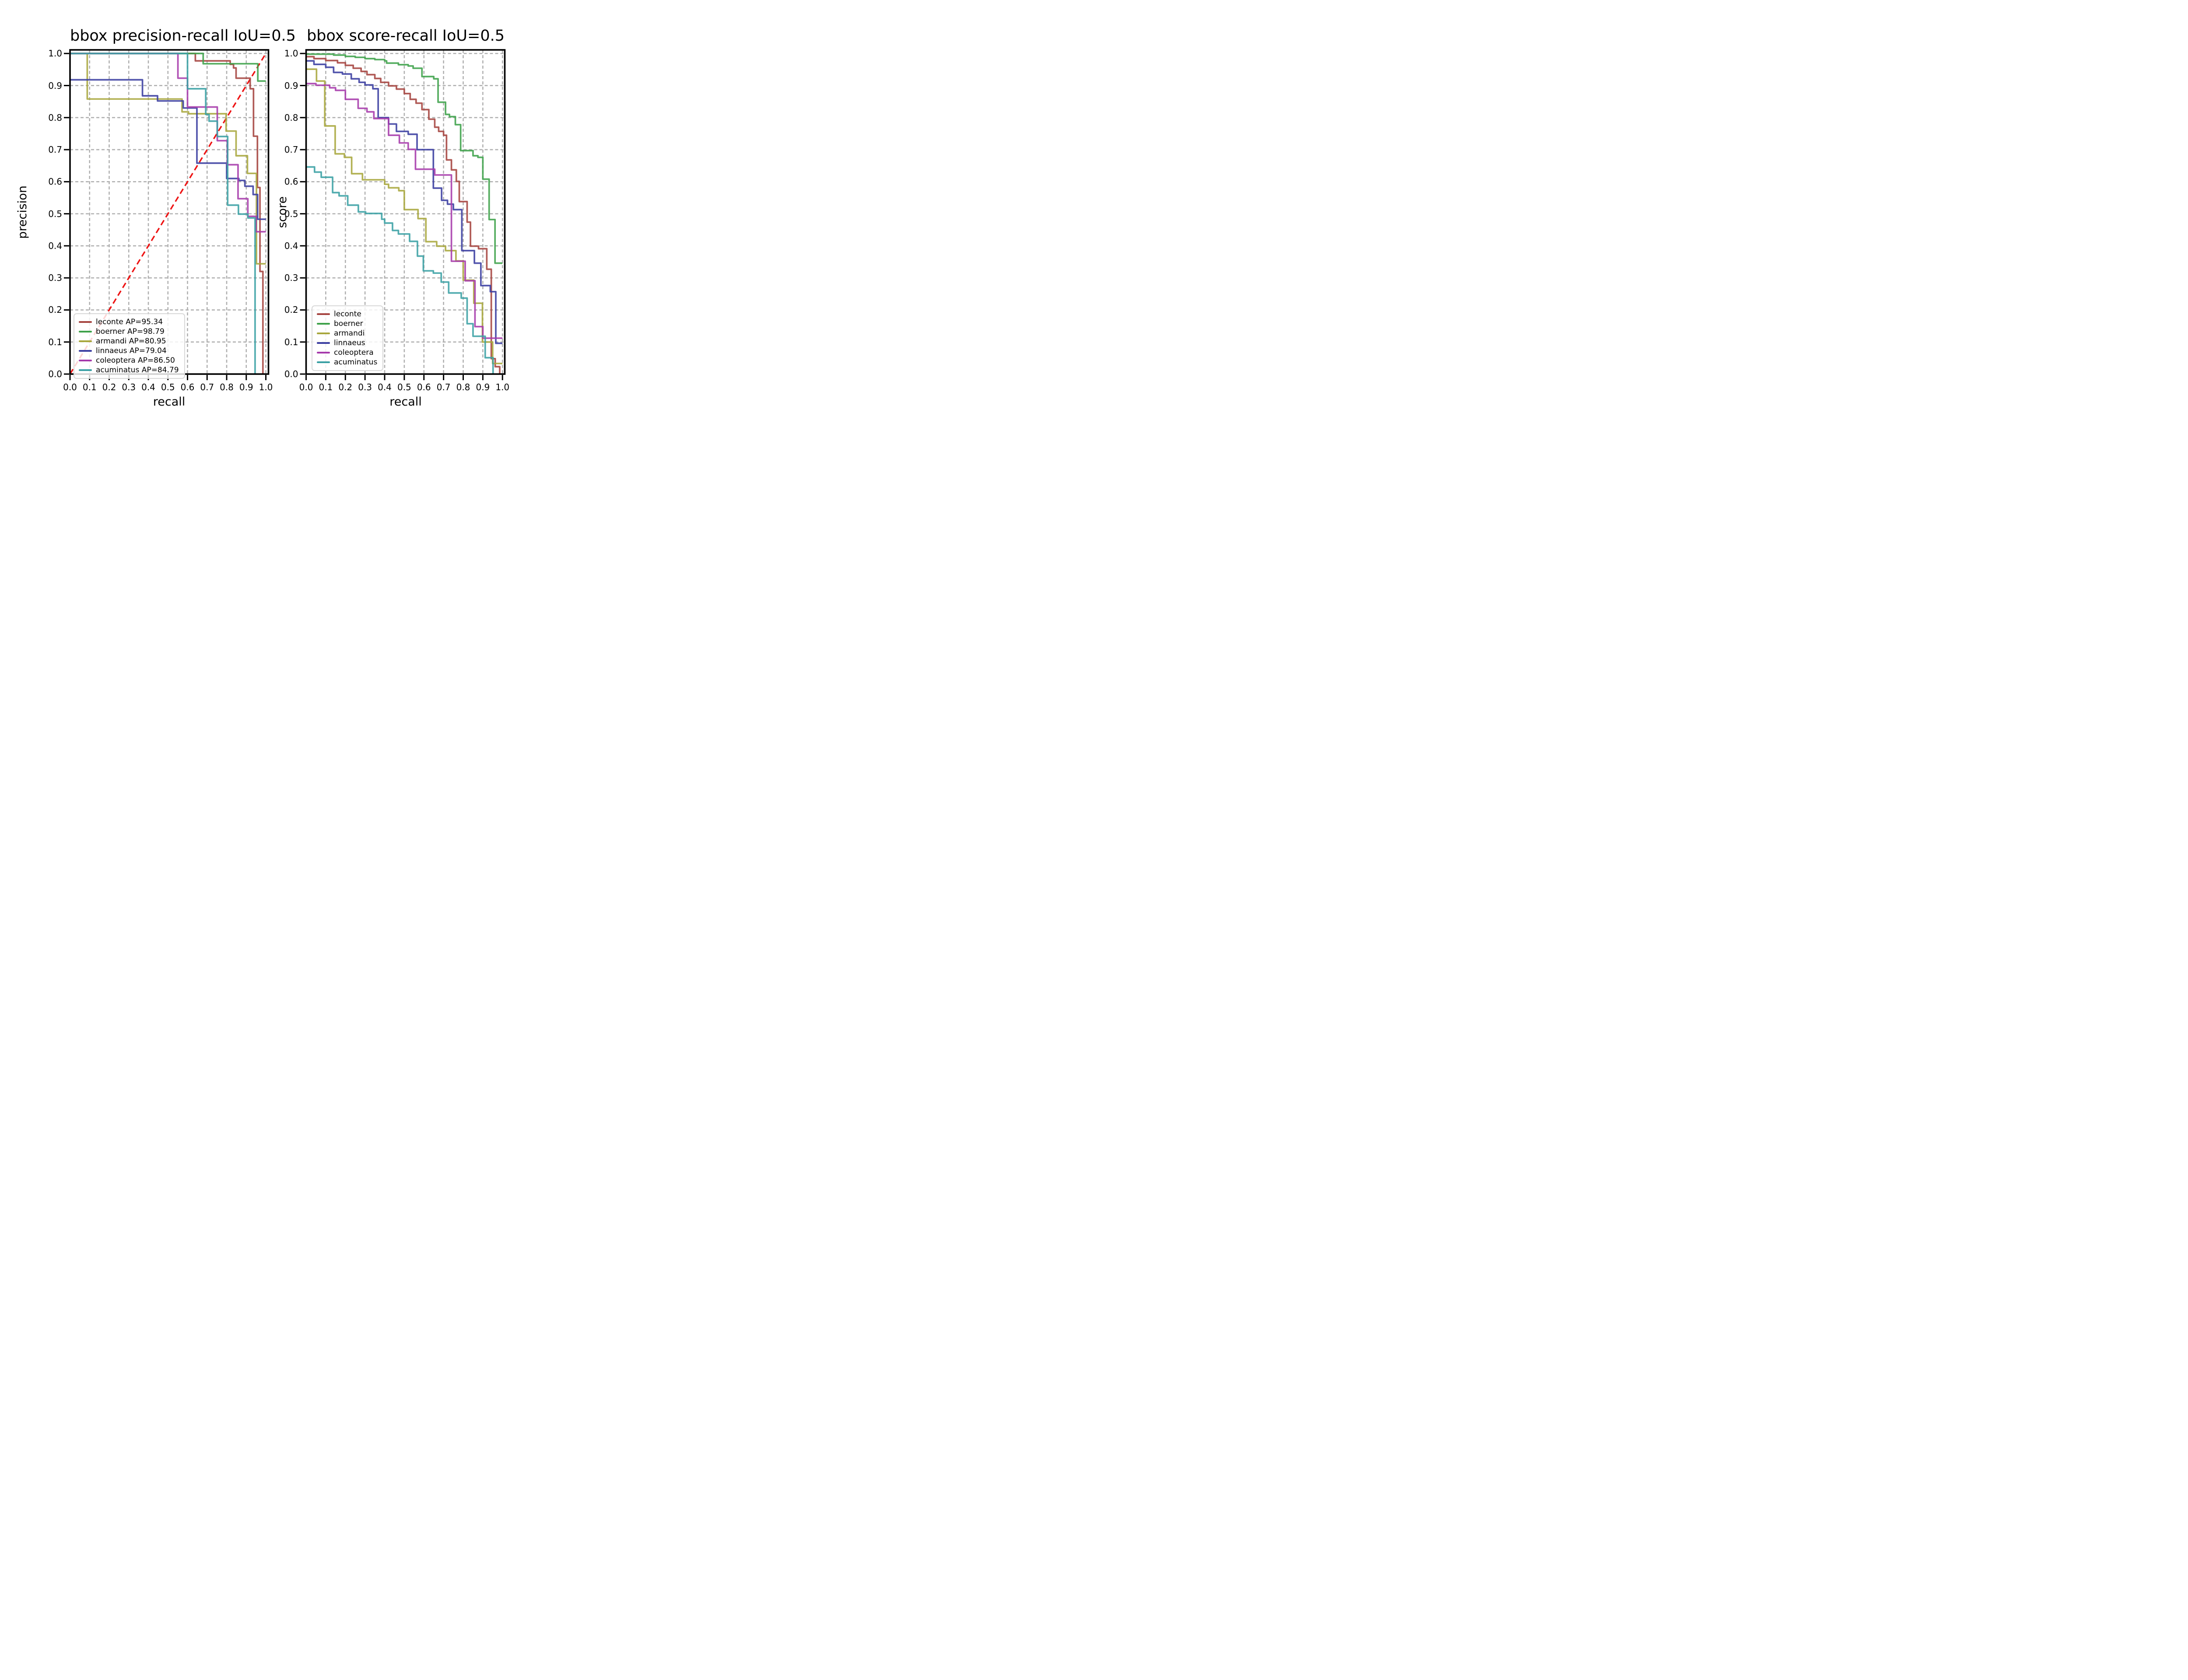  What do you see at coordinates (502, 387) in the screenshot?
I see `x-tick-label: 1.0` at bounding box center [502, 387].